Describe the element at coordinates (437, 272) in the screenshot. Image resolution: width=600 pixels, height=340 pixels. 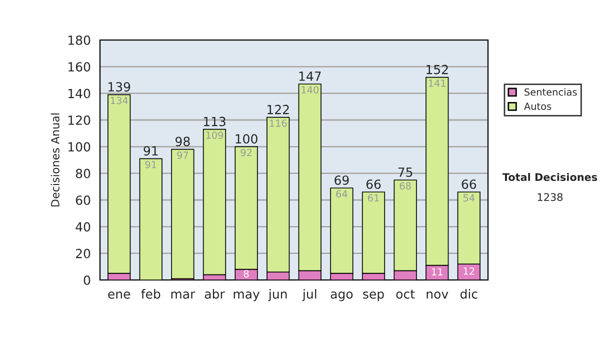
I see `data-label: 11` at that location.